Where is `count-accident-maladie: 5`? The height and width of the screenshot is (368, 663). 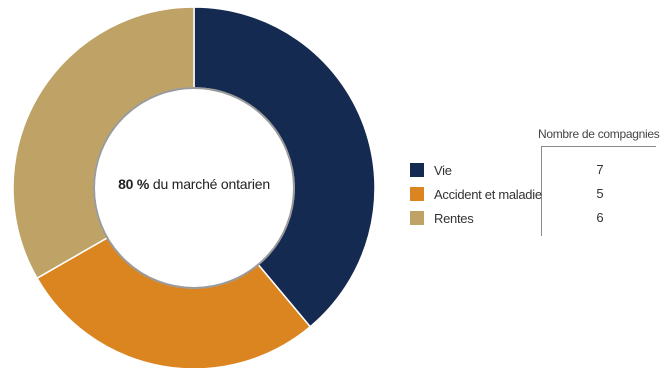
count-accident-maladie: 5 is located at coordinates (600, 193).